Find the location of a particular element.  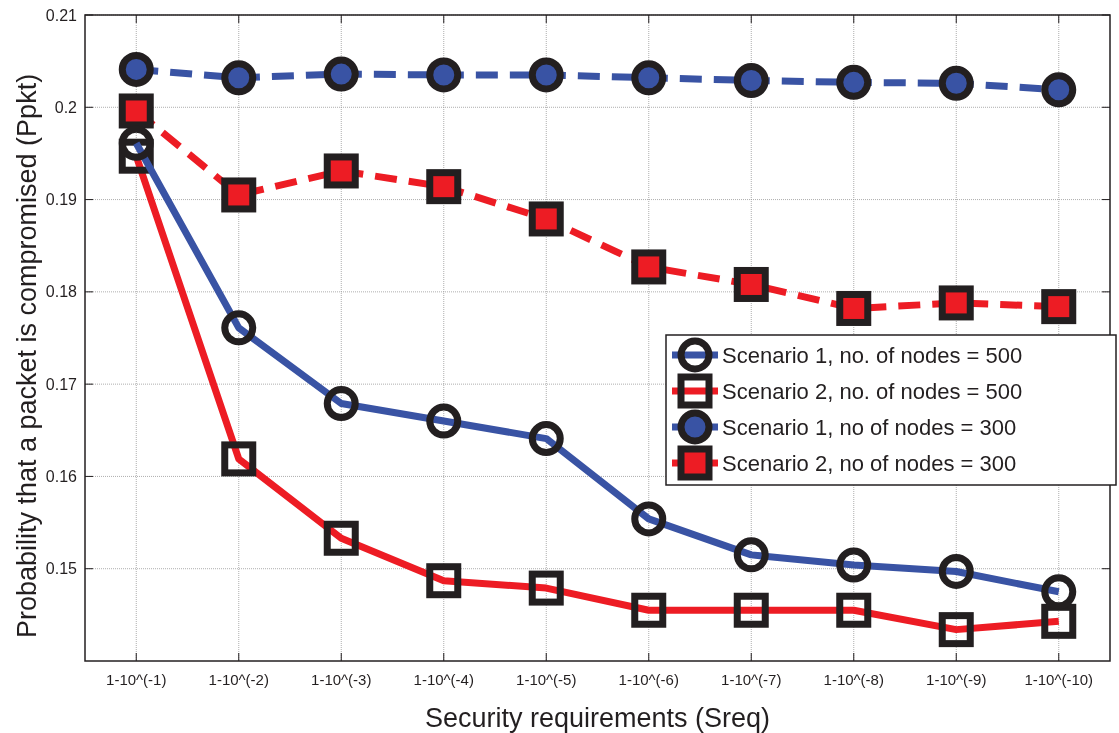

x-tick-label: 1-10^(-4) is located at coordinates (443, 679).